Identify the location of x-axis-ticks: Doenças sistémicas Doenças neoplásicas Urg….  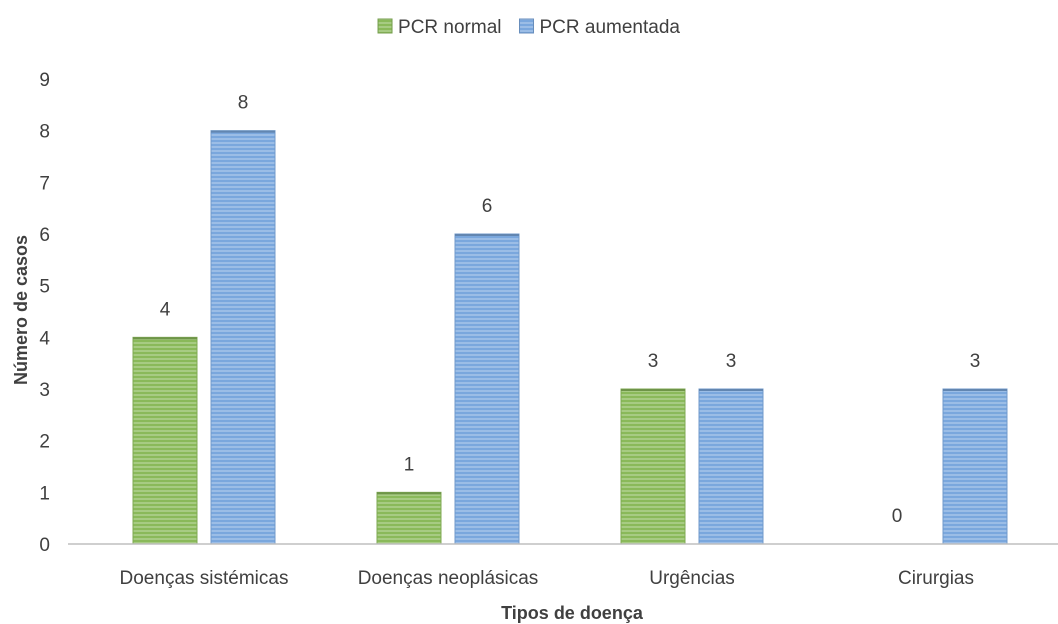
(547, 578).